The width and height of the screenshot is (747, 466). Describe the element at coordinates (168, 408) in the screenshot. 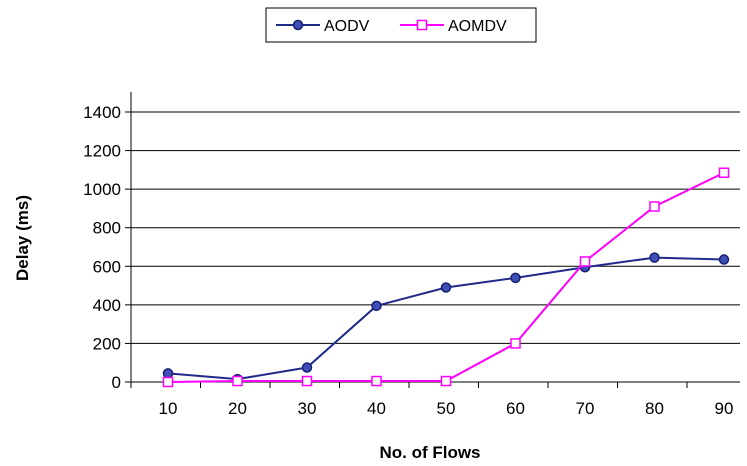

I see `x-tick-label: 10` at that location.